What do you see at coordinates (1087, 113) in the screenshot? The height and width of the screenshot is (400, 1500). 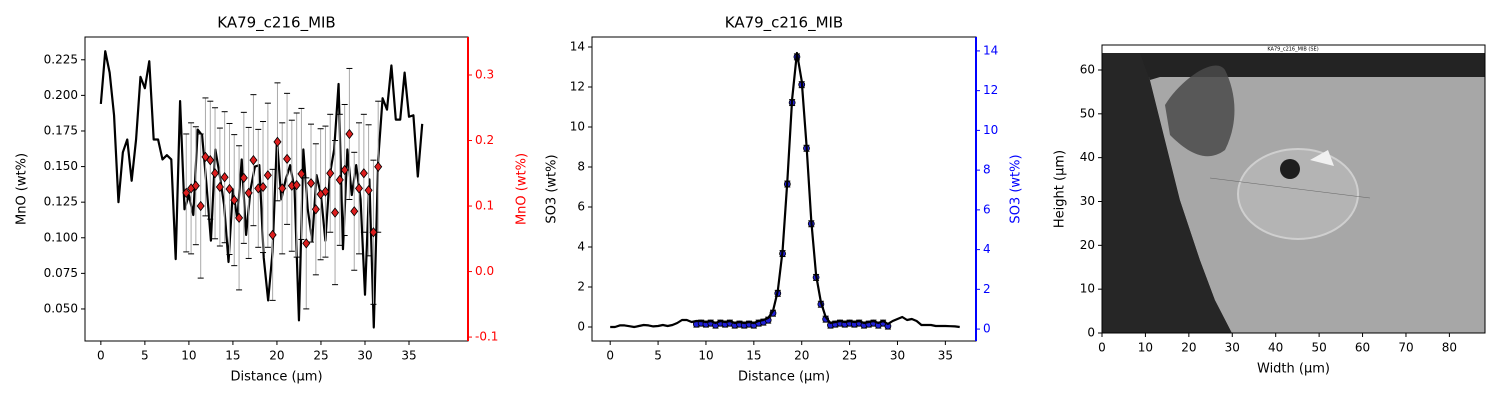 I see `y-tick-label: 50` at bounding box center [1087, 113].